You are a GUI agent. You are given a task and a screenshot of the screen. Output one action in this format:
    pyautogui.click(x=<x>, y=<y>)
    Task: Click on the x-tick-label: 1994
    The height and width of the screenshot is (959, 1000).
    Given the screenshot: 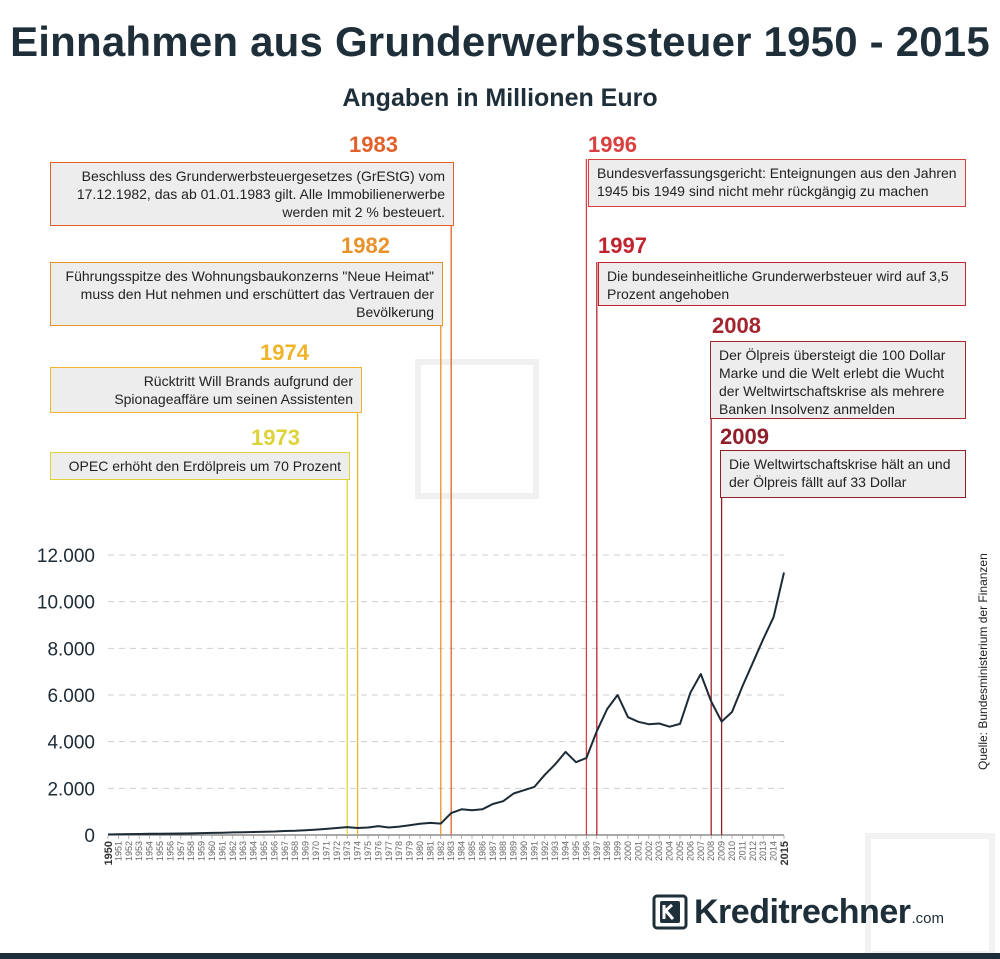 What is the action you would take?
    pyautogui.click(x=566, y=851)
    